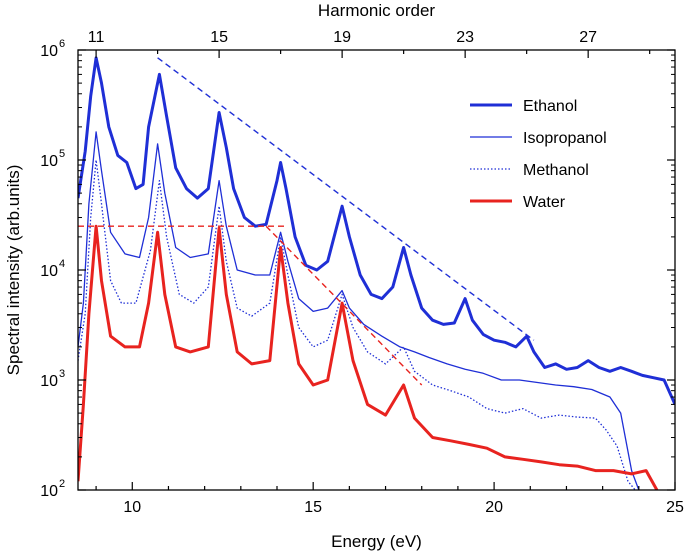 The image size is (685, 556). I want to click on y-axis-label: Spectral intensity (arb.units), so click(13, 270).